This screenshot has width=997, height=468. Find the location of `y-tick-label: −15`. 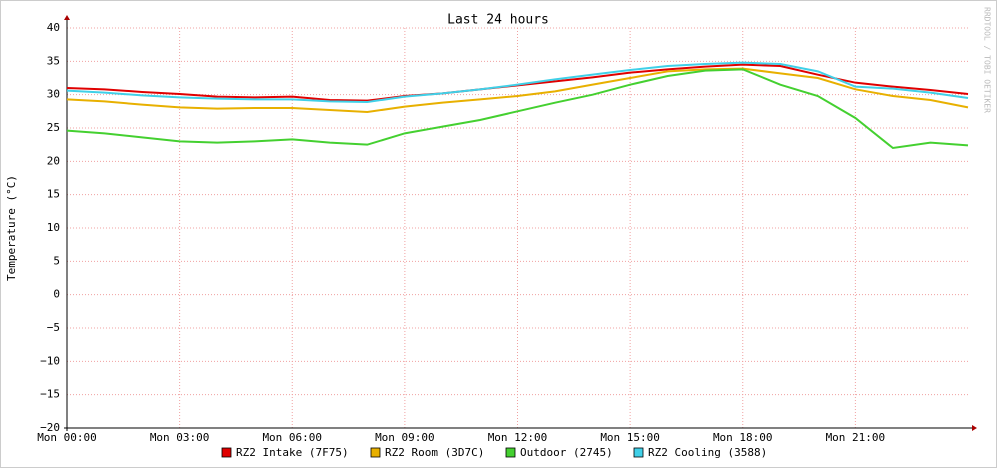

y-tick-label: −15 is located at coordinates (50, 394).